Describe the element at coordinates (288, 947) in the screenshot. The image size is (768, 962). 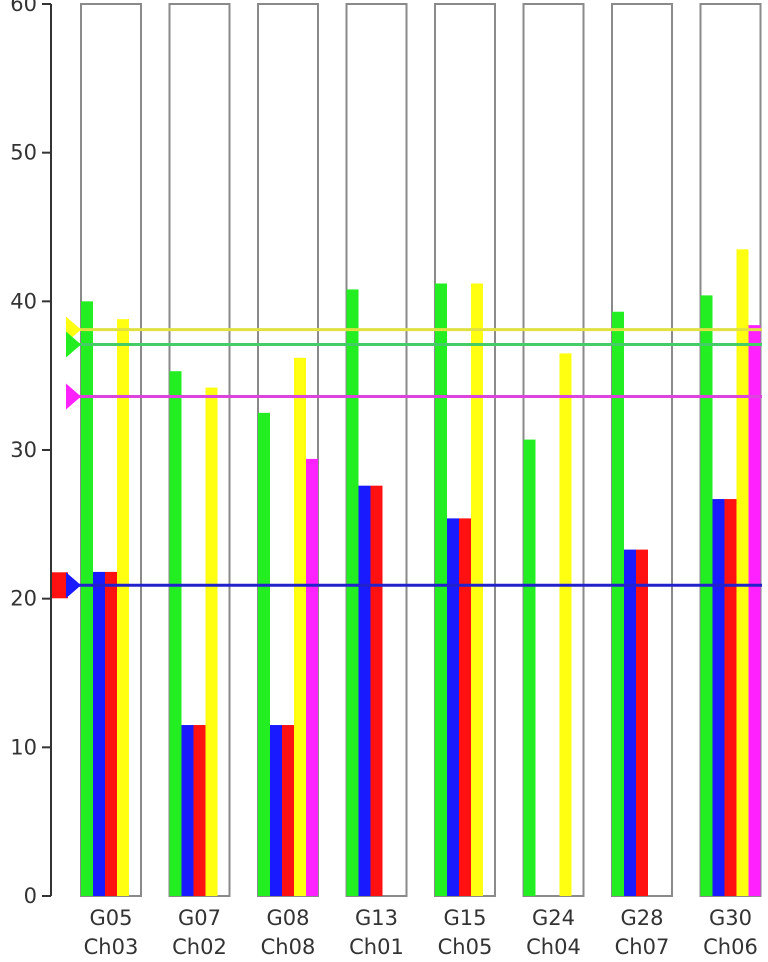
I see `x-label-channel: Ch08` at that location.